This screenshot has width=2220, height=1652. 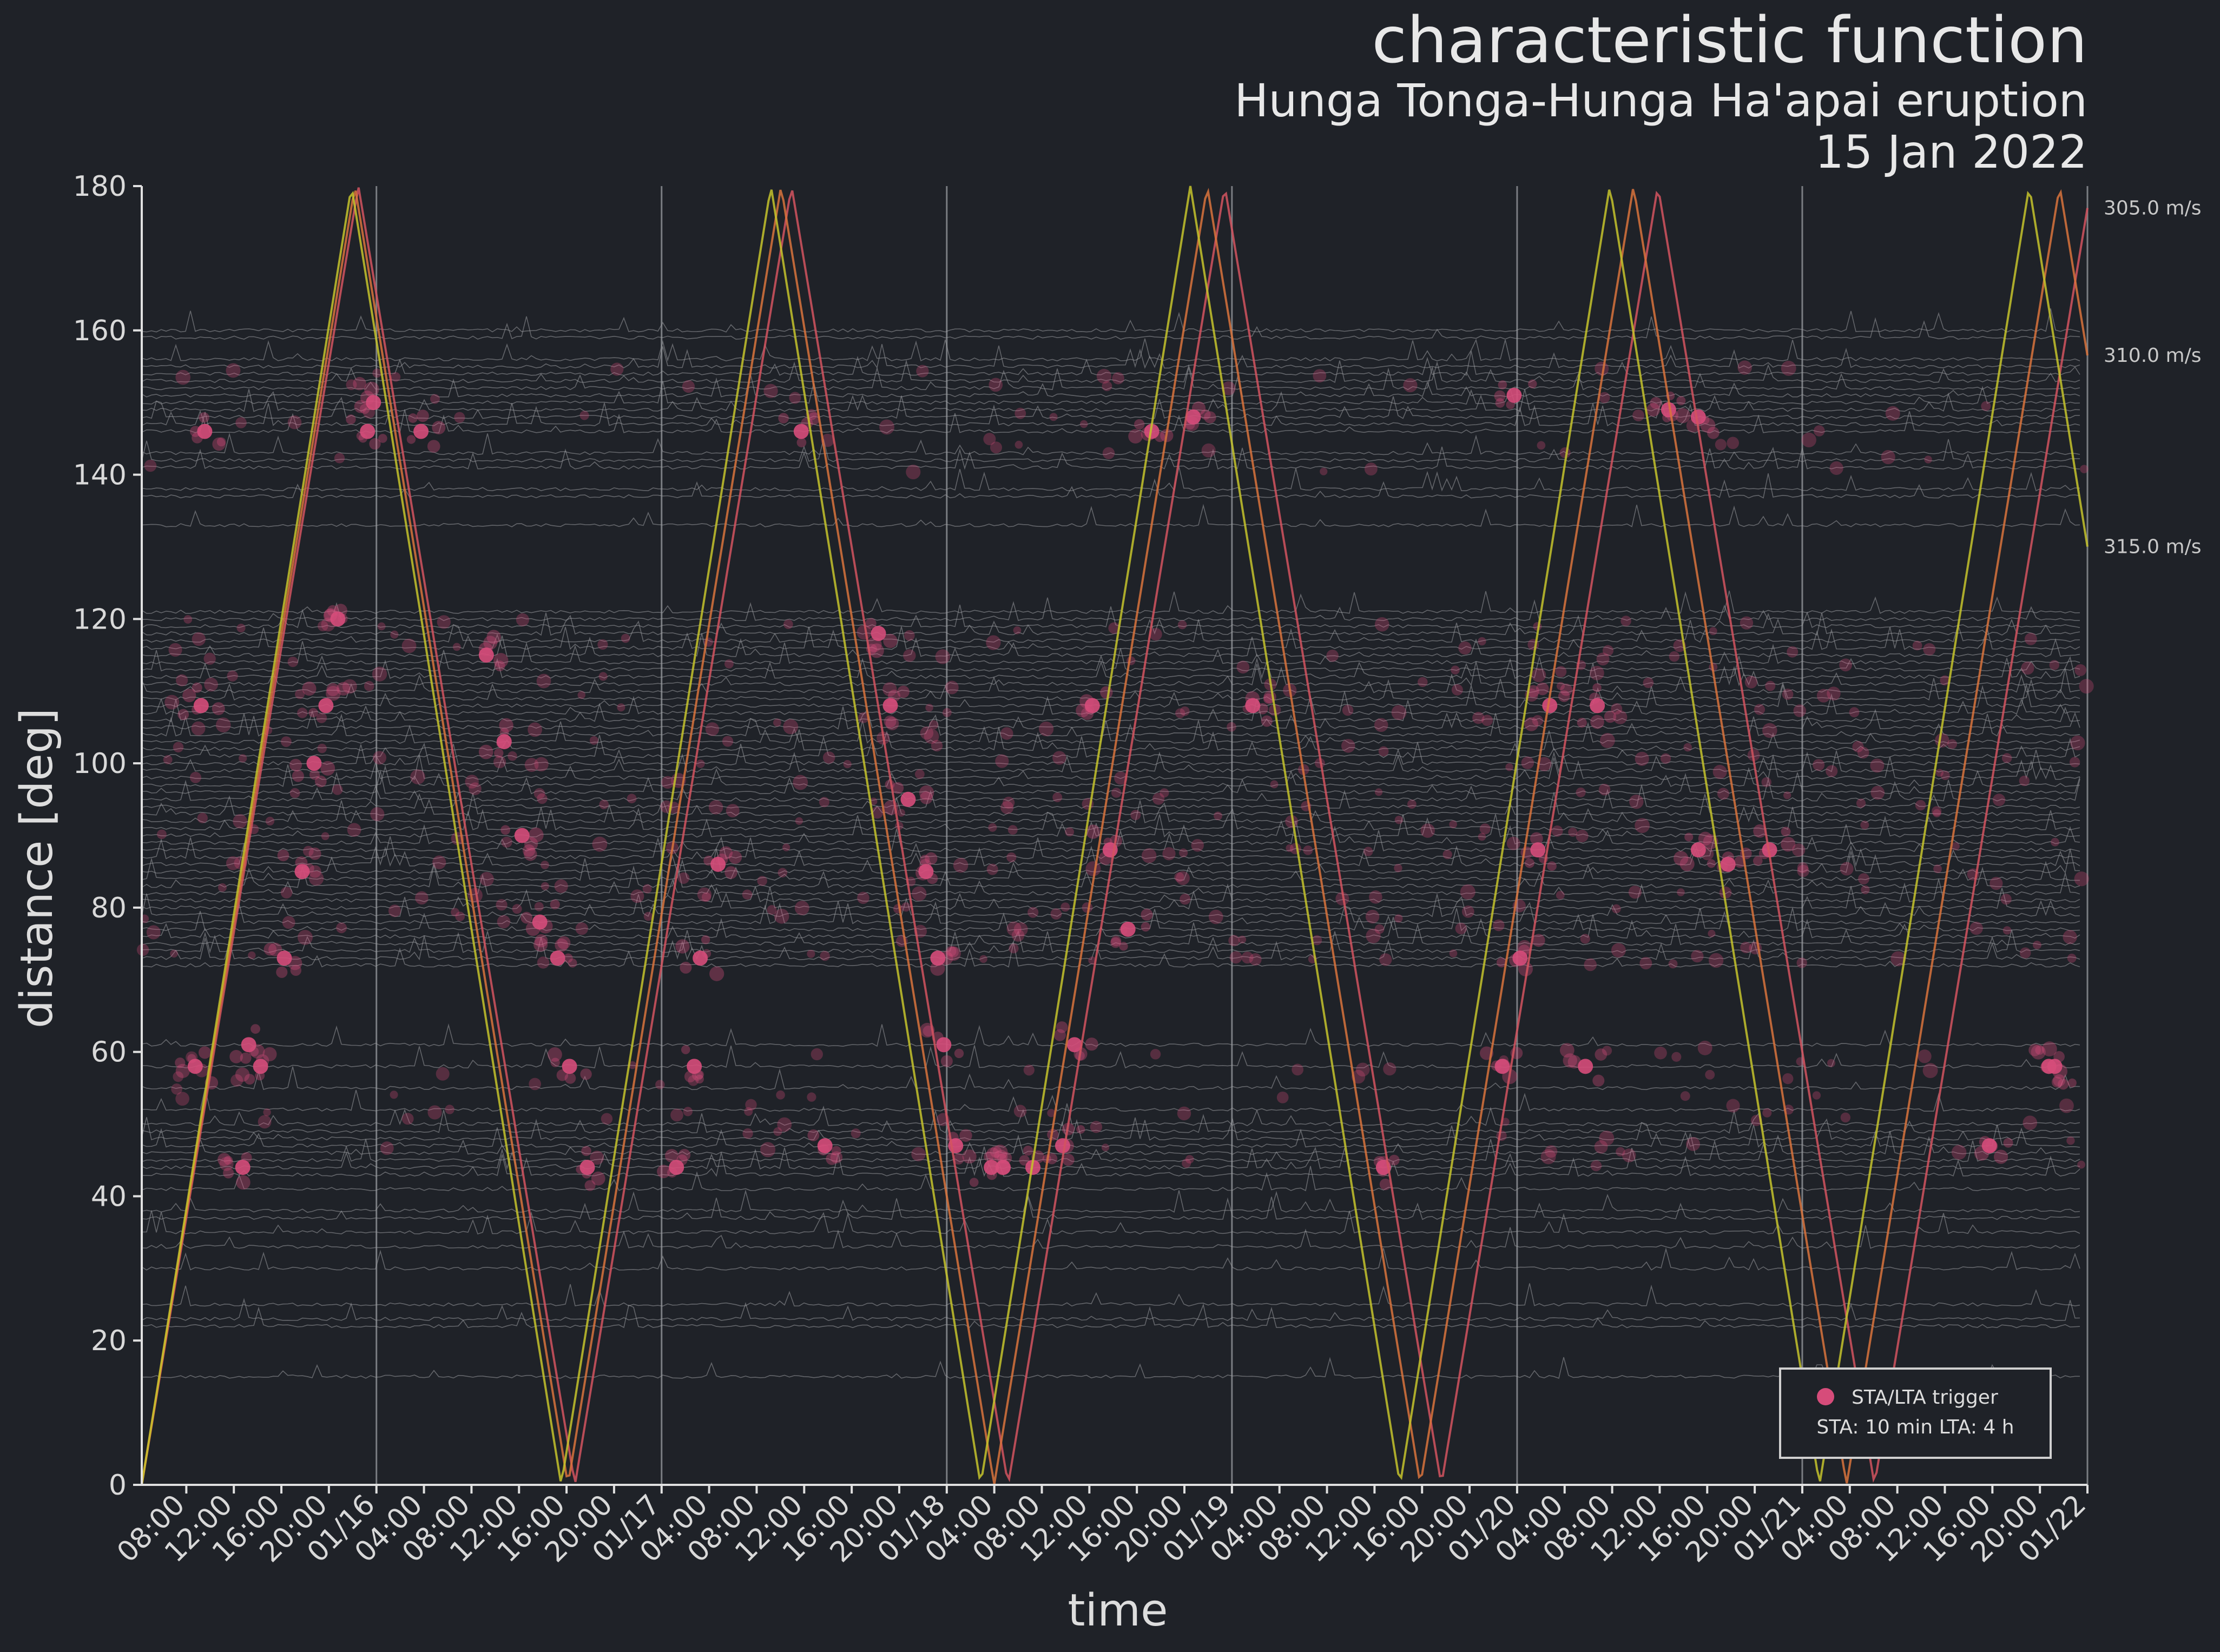 What do you see at coordinates (2152, 209) in the screenshot?
I see `speed-label: 305.0 m/s` at bounding box center [2152, 209].